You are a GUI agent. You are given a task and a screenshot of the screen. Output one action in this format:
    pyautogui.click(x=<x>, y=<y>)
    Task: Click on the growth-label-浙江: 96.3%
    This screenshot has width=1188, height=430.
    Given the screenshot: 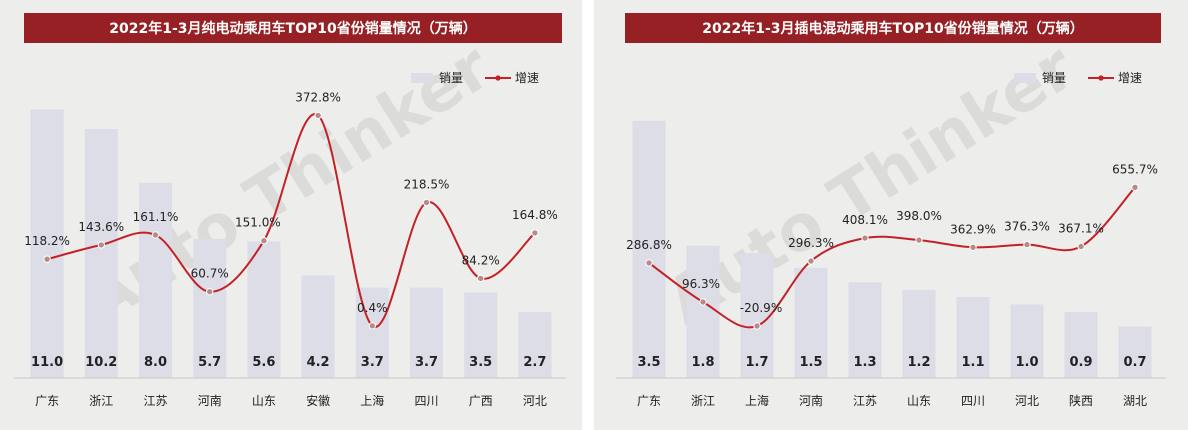 What is the action you would take?
    pyautogui.click(x=701, y=284)
    